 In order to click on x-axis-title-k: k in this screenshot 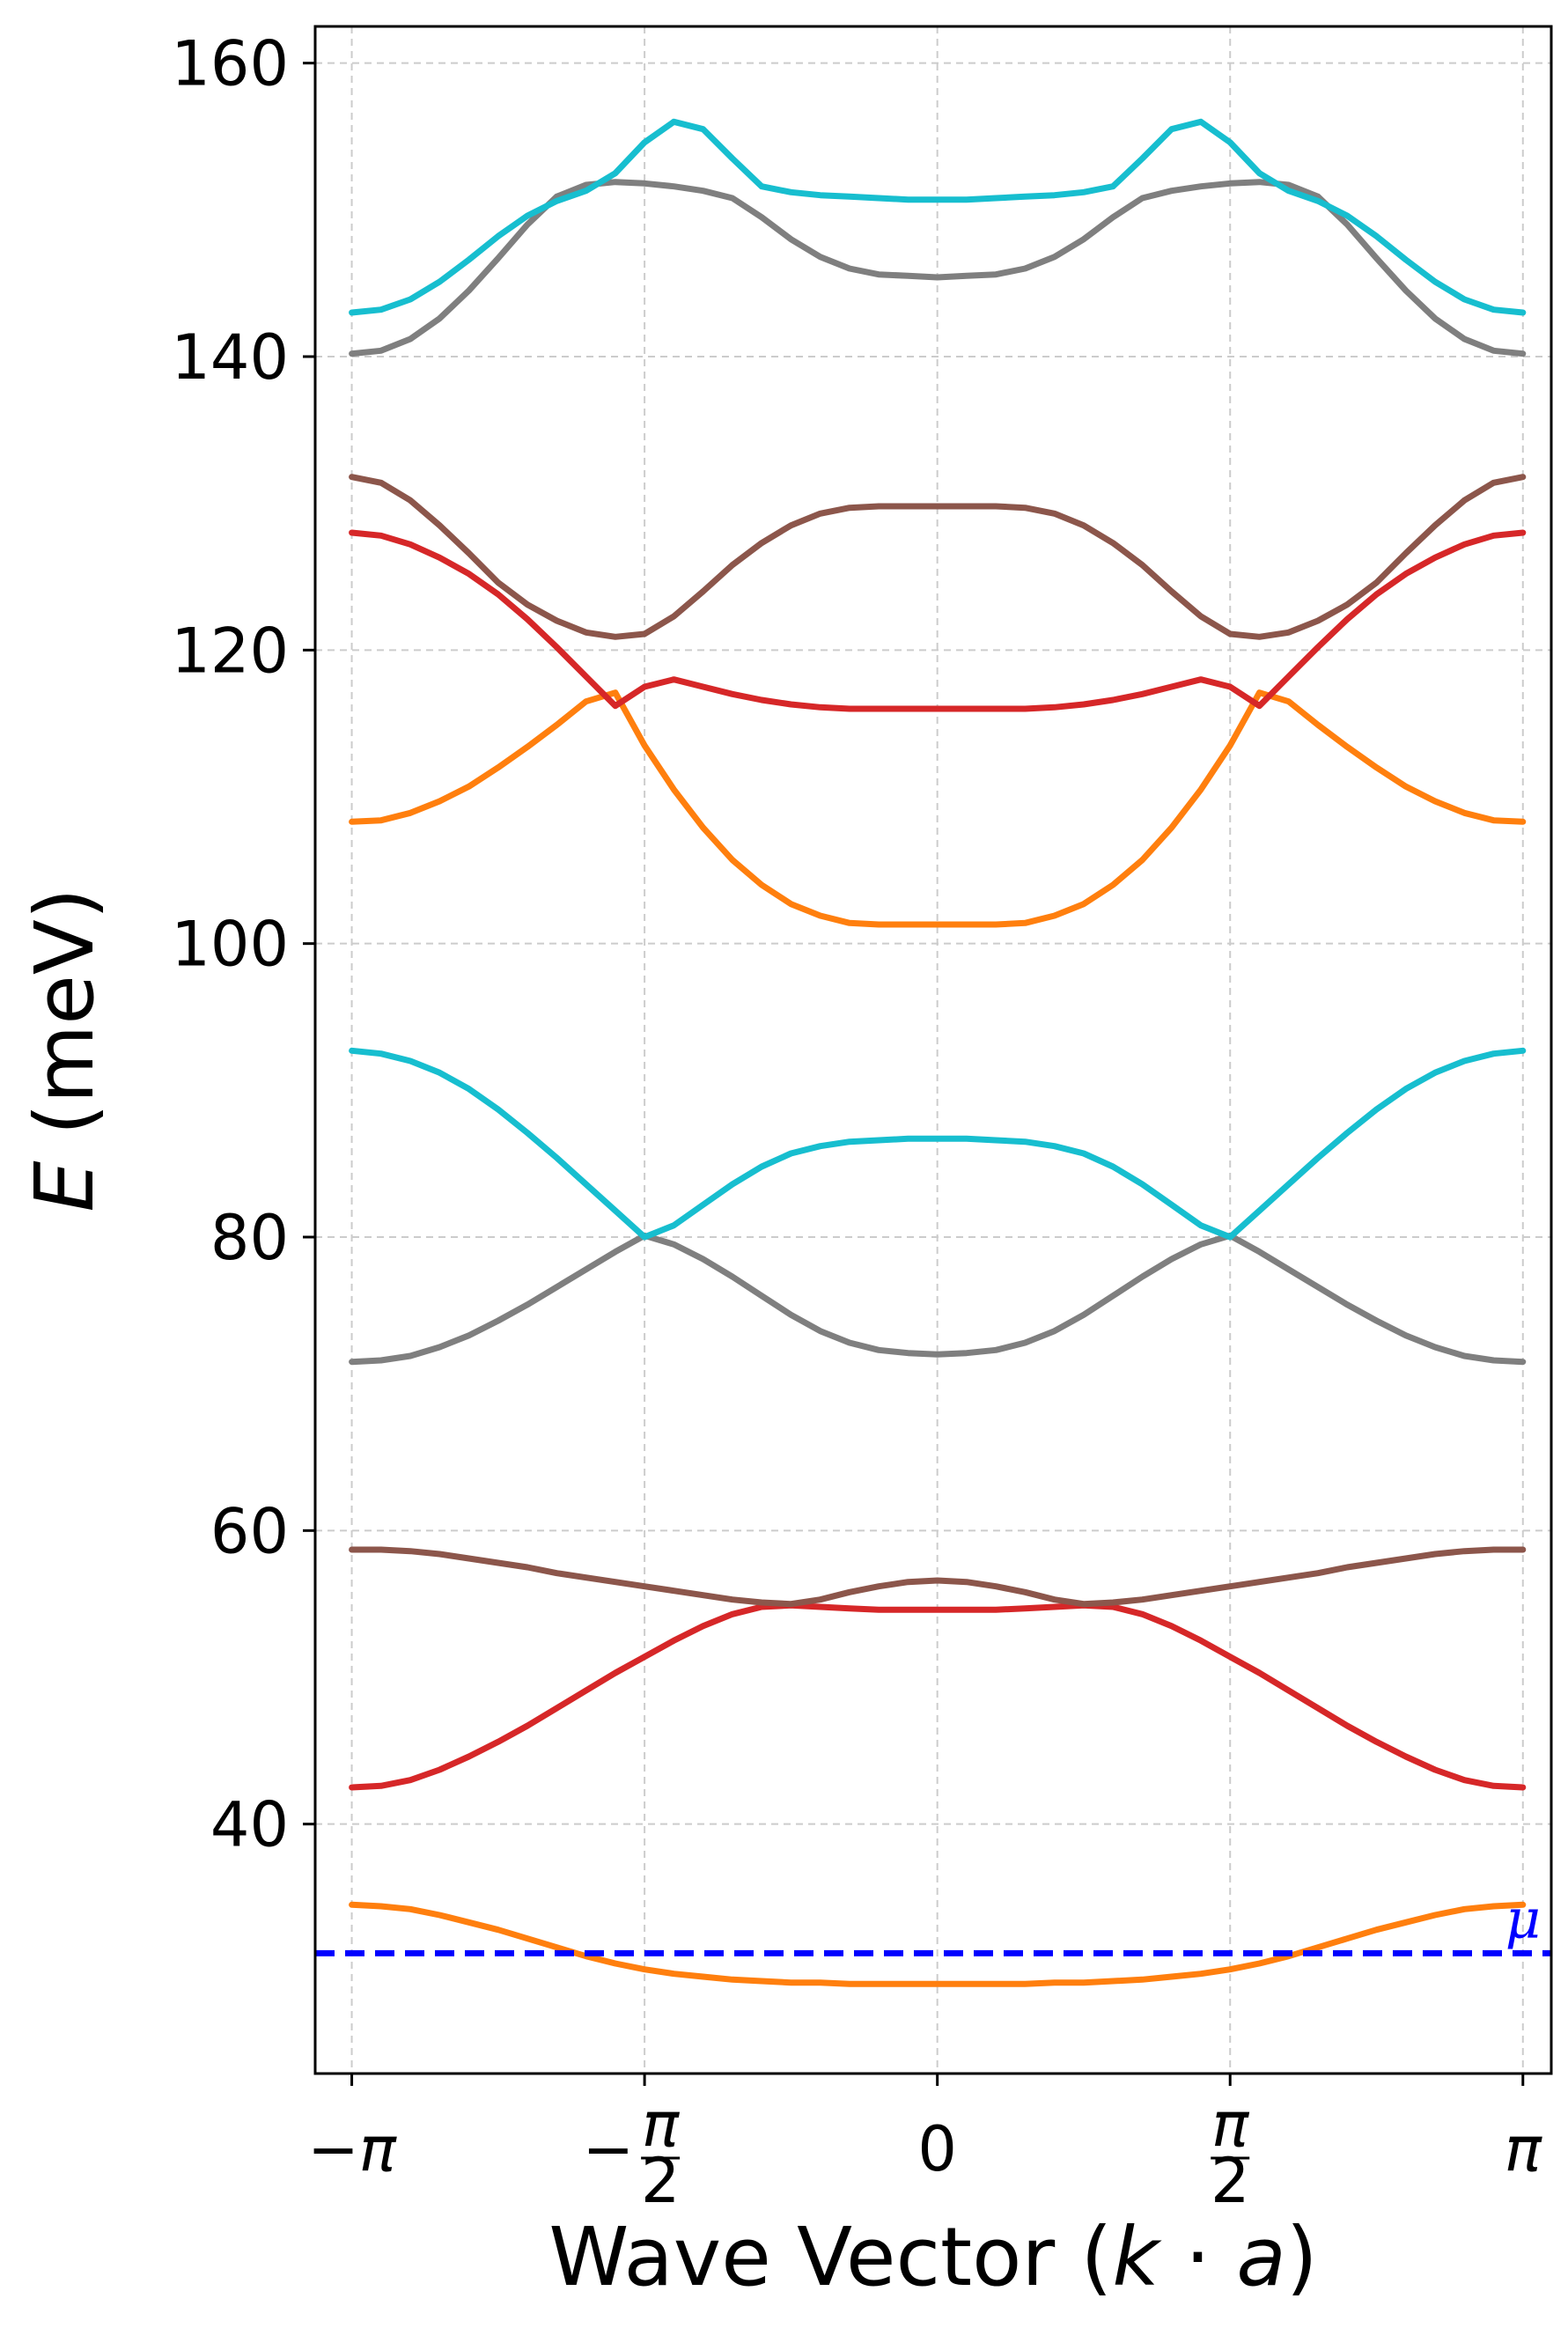, I will do `click(1137, 2257)`.